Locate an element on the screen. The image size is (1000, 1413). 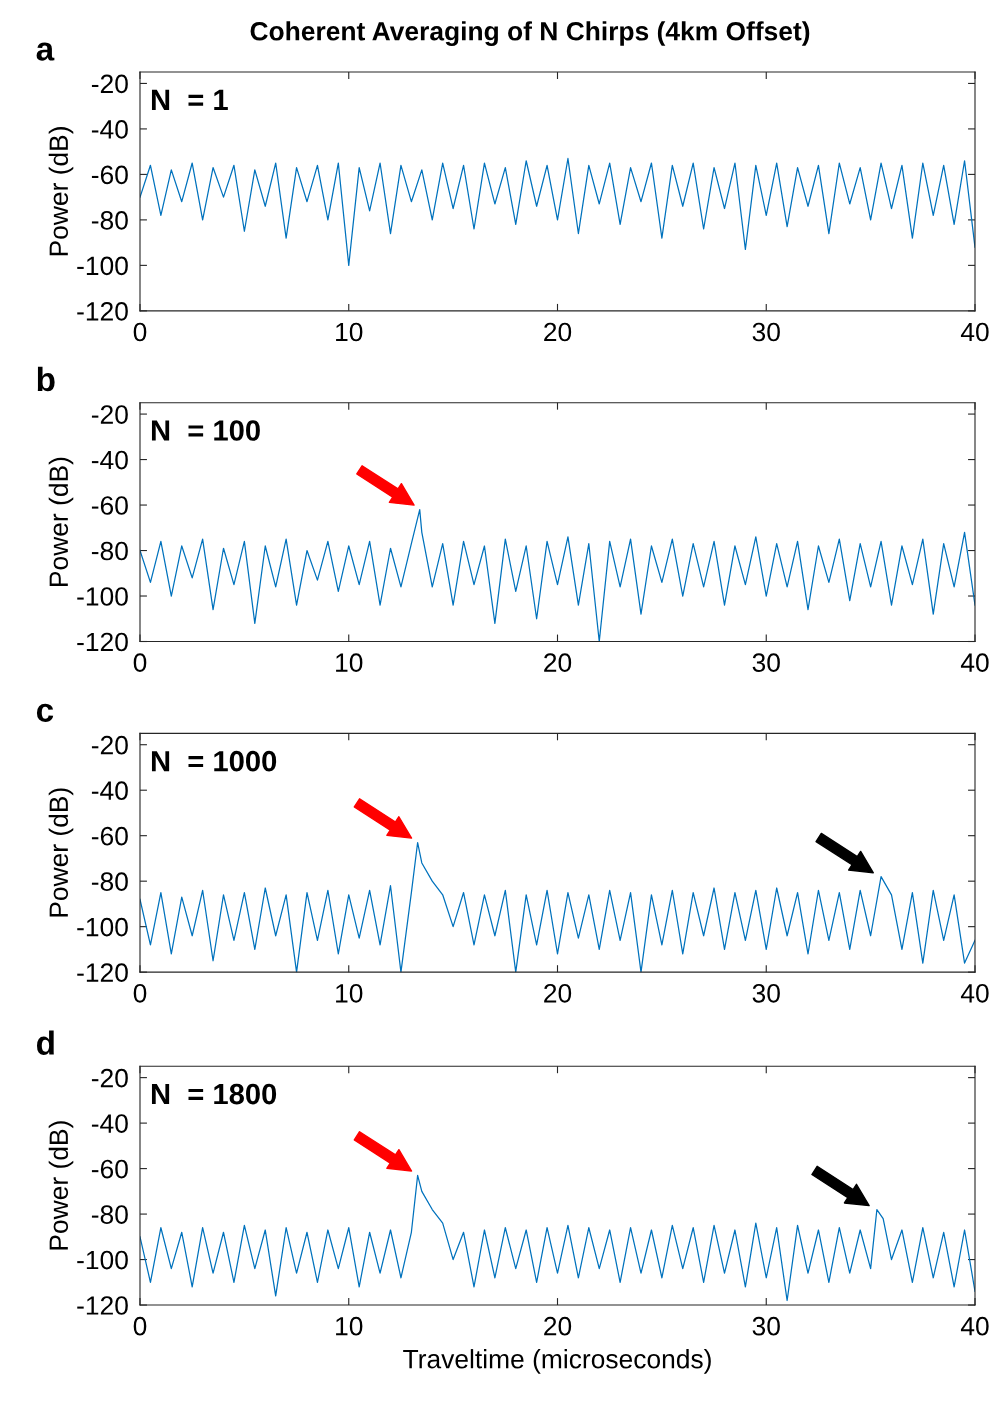
annotation: N = 1 is located at coordinates (189, 99).